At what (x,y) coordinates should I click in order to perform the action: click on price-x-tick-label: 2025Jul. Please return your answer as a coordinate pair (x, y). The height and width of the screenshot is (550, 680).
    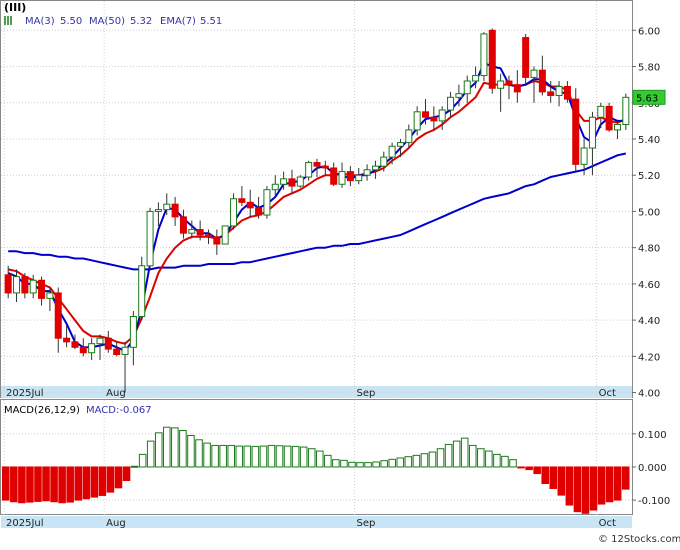
    Looking at the image, I should click on (25, 393).